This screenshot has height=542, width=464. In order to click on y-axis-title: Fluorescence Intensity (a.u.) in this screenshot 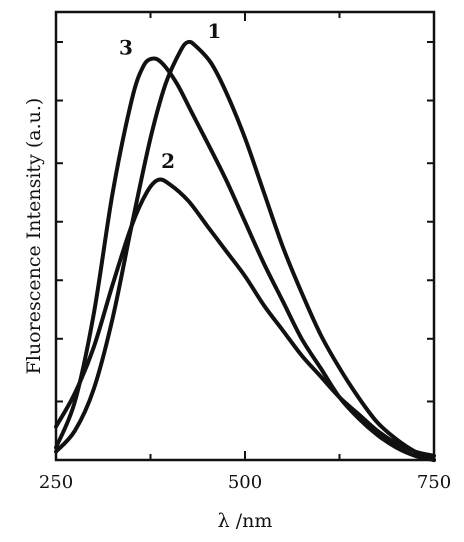, I will do `click(34, 236)`.